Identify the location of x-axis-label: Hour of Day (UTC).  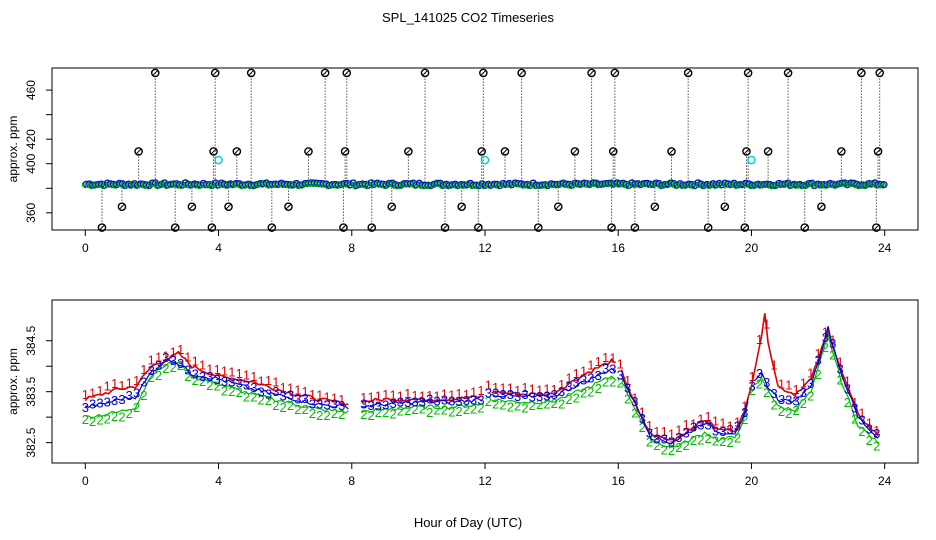
(468, 522).